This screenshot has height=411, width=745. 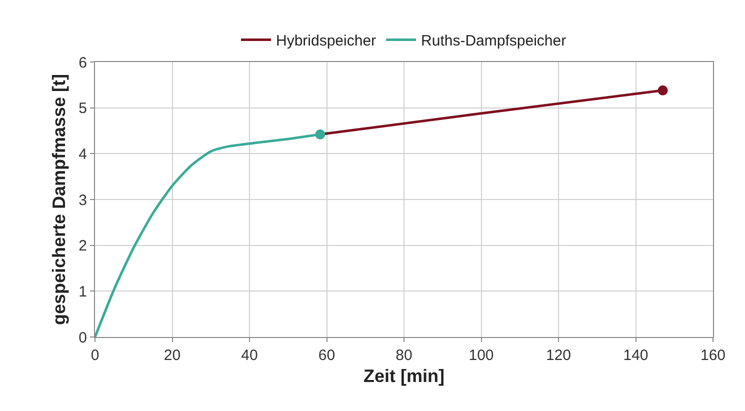 I want to click on x-tick-label: 40, so click(x=249, y=355).